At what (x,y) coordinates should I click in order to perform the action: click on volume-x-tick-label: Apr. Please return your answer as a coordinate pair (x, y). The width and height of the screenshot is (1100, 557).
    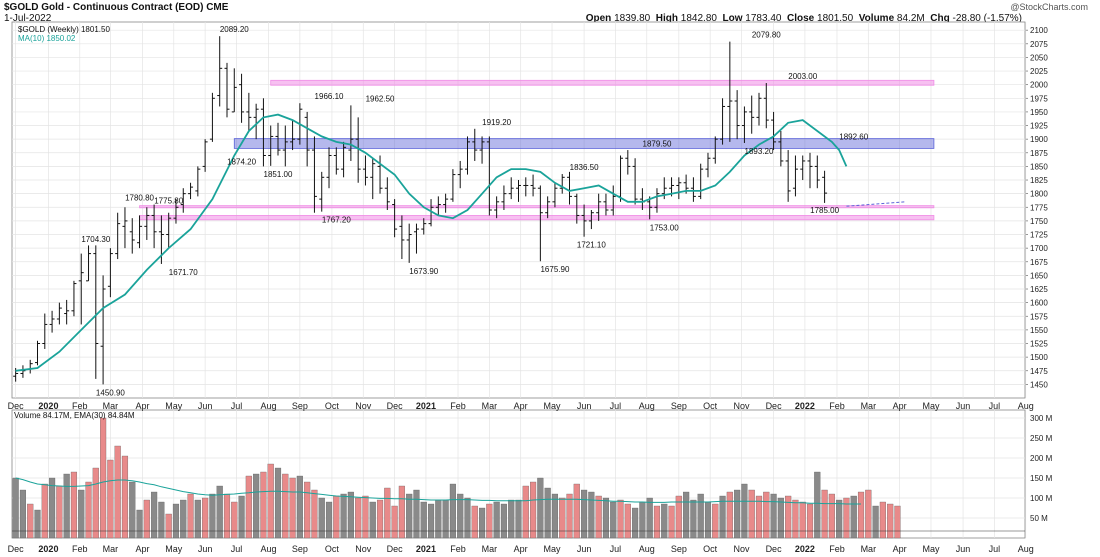
    Looking at the image, I should click on (900, 549).